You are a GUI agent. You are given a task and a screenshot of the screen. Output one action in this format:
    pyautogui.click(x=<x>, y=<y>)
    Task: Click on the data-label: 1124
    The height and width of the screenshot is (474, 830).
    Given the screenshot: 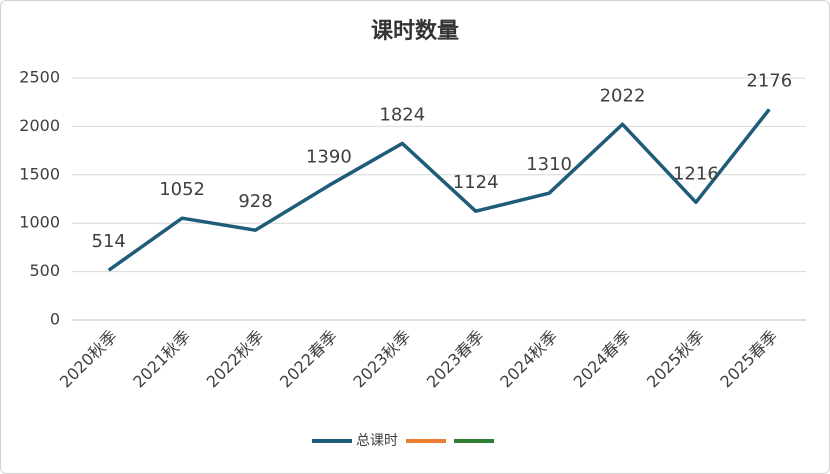 What is the action you would take?
    pyautogui.click(x=476, y=182)
    